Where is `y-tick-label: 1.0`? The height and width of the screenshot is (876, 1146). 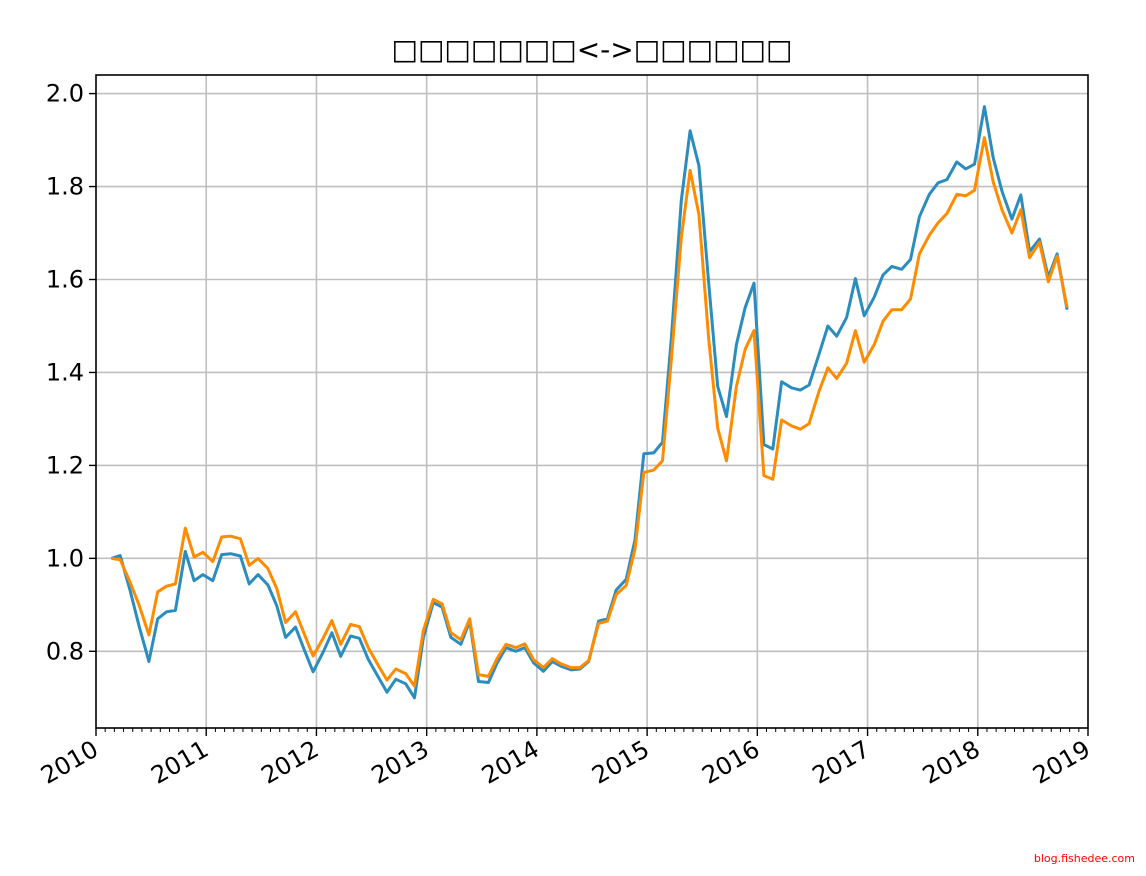 y-tick-label: 1.0 is located at coordinates (65, 558).